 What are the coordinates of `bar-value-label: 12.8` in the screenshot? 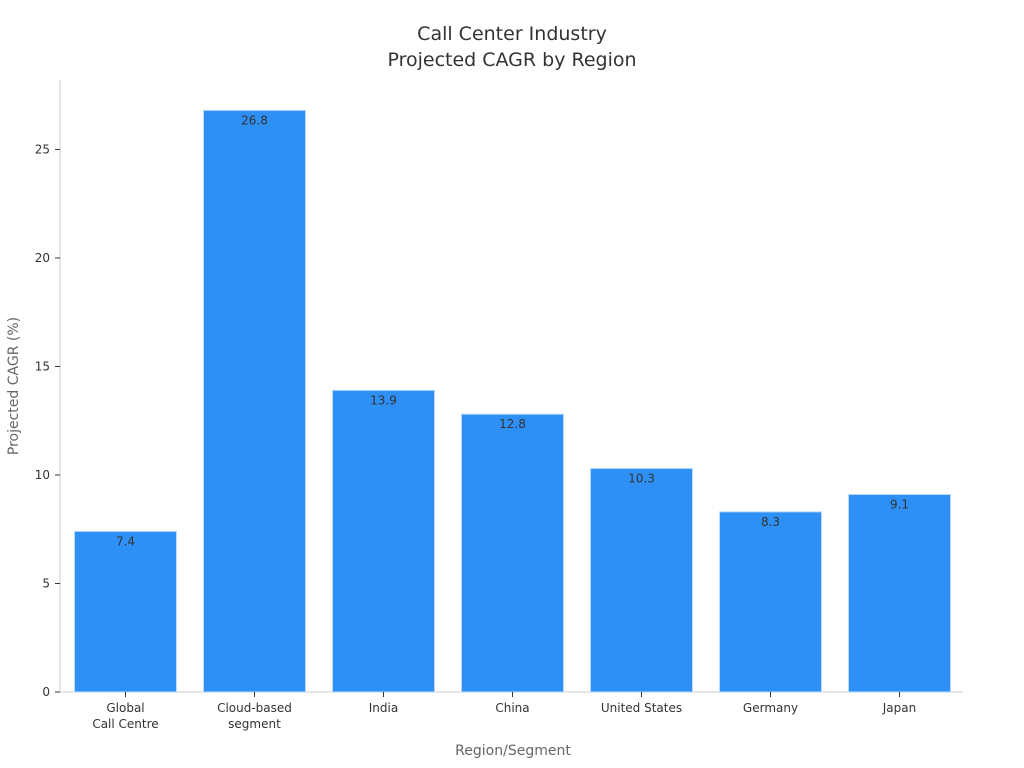 It's located at (512, 424).